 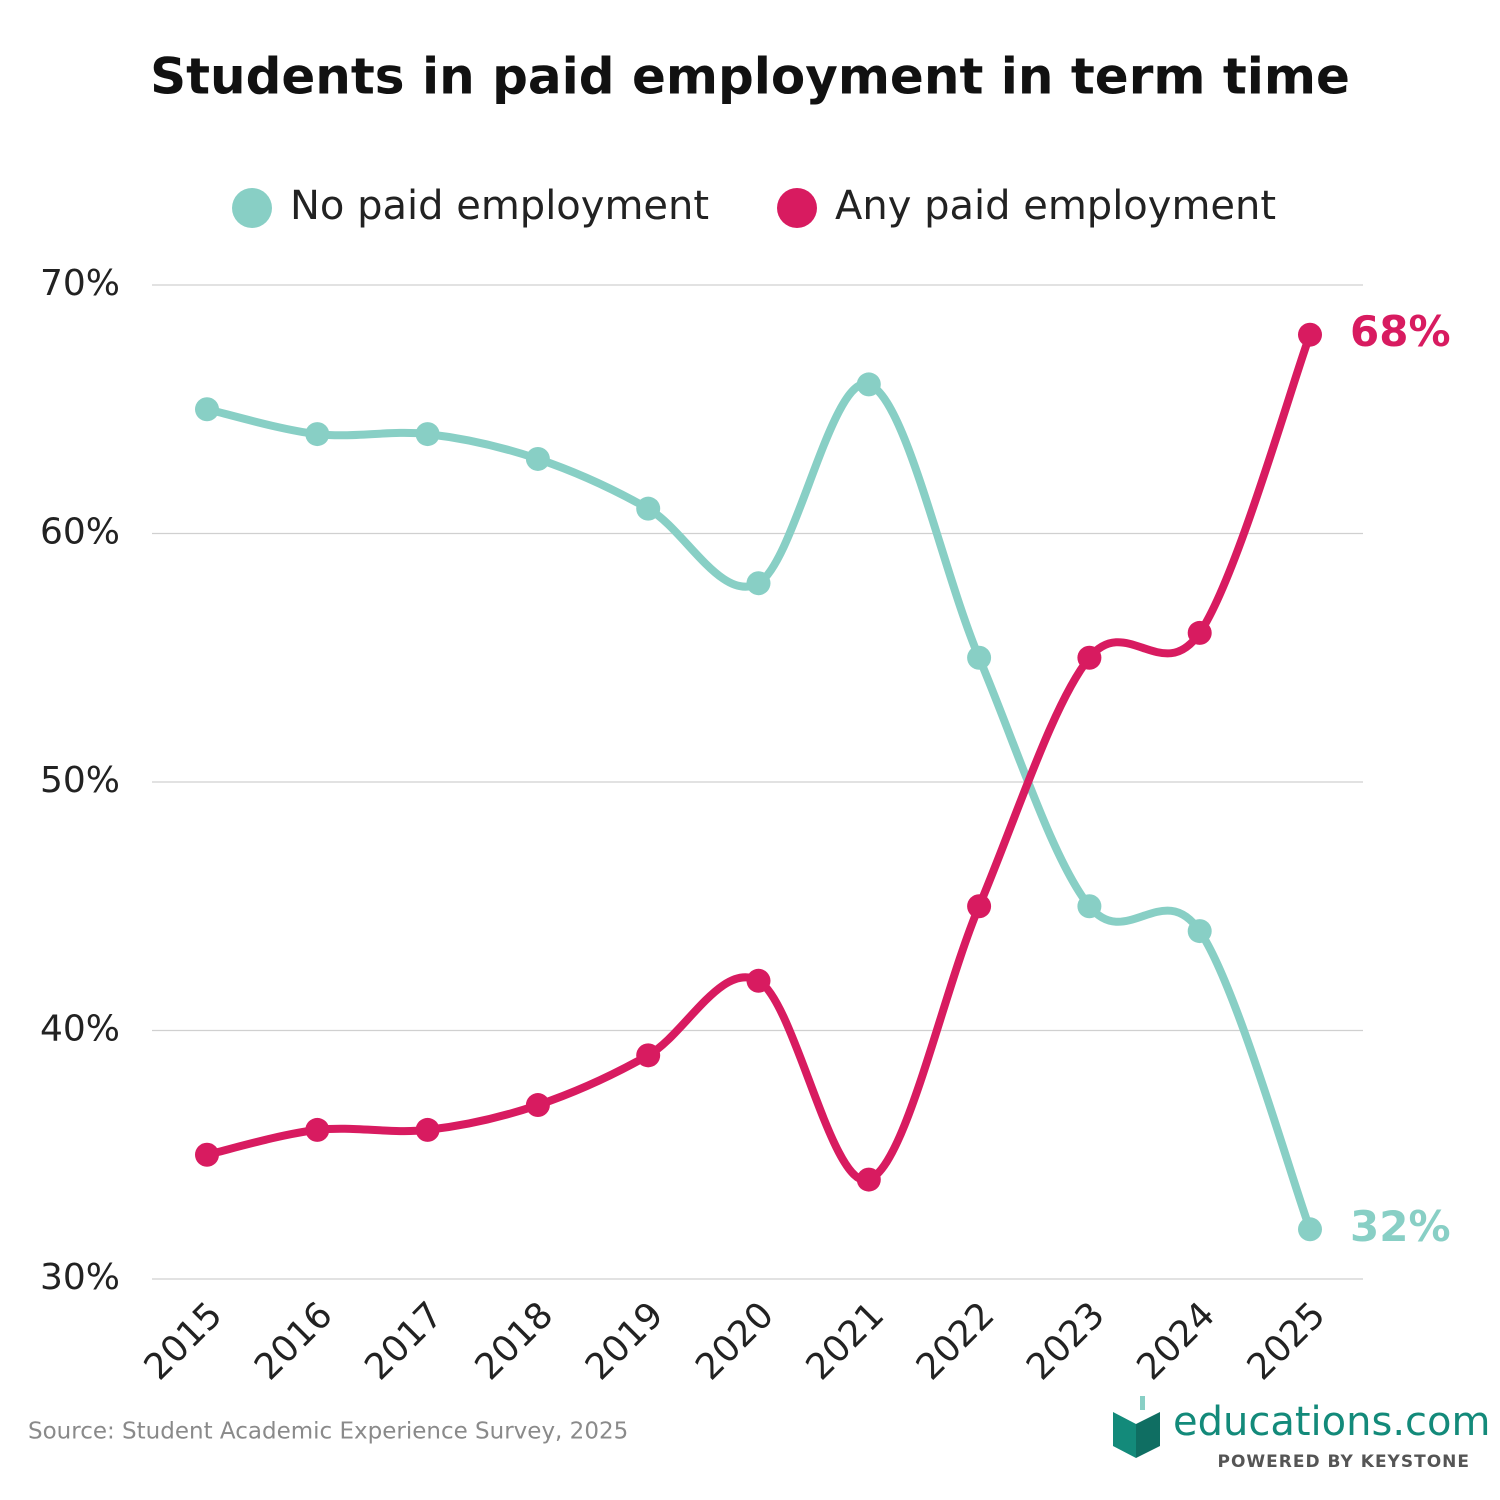 I want to click on y-tick-label: 30%, so click(x=80, y=1277).